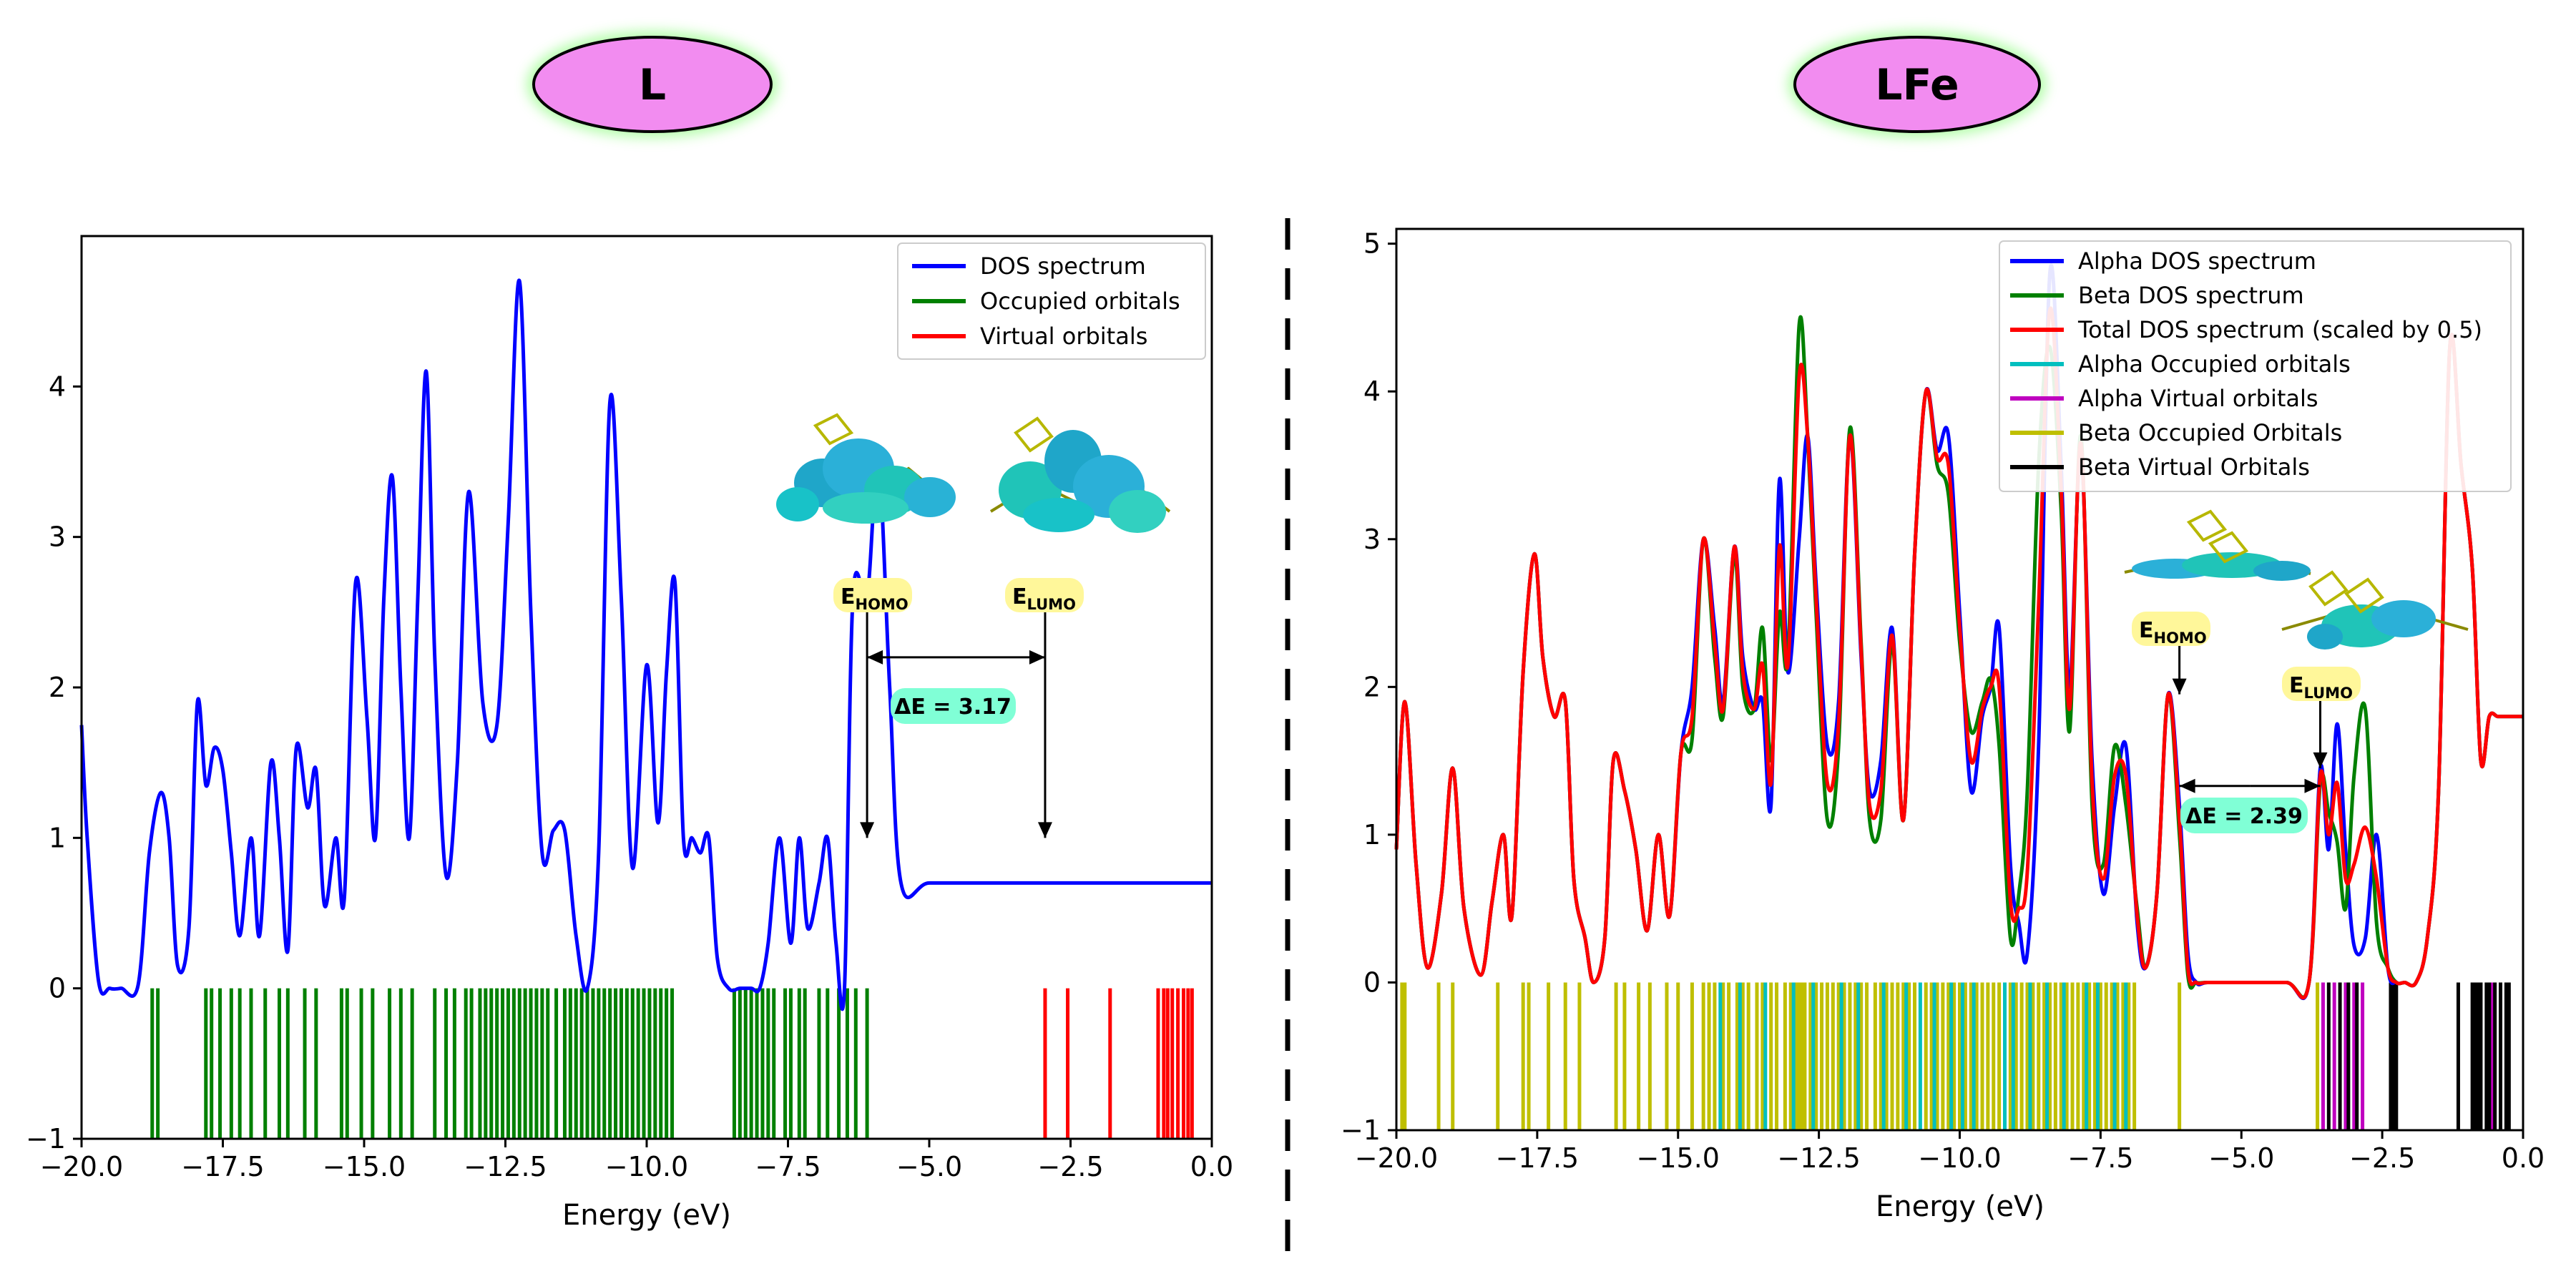 The image size is (2576, 1284). I want to click on x-axis-label-lfe: Energy (eV), so click(1960, 1206).